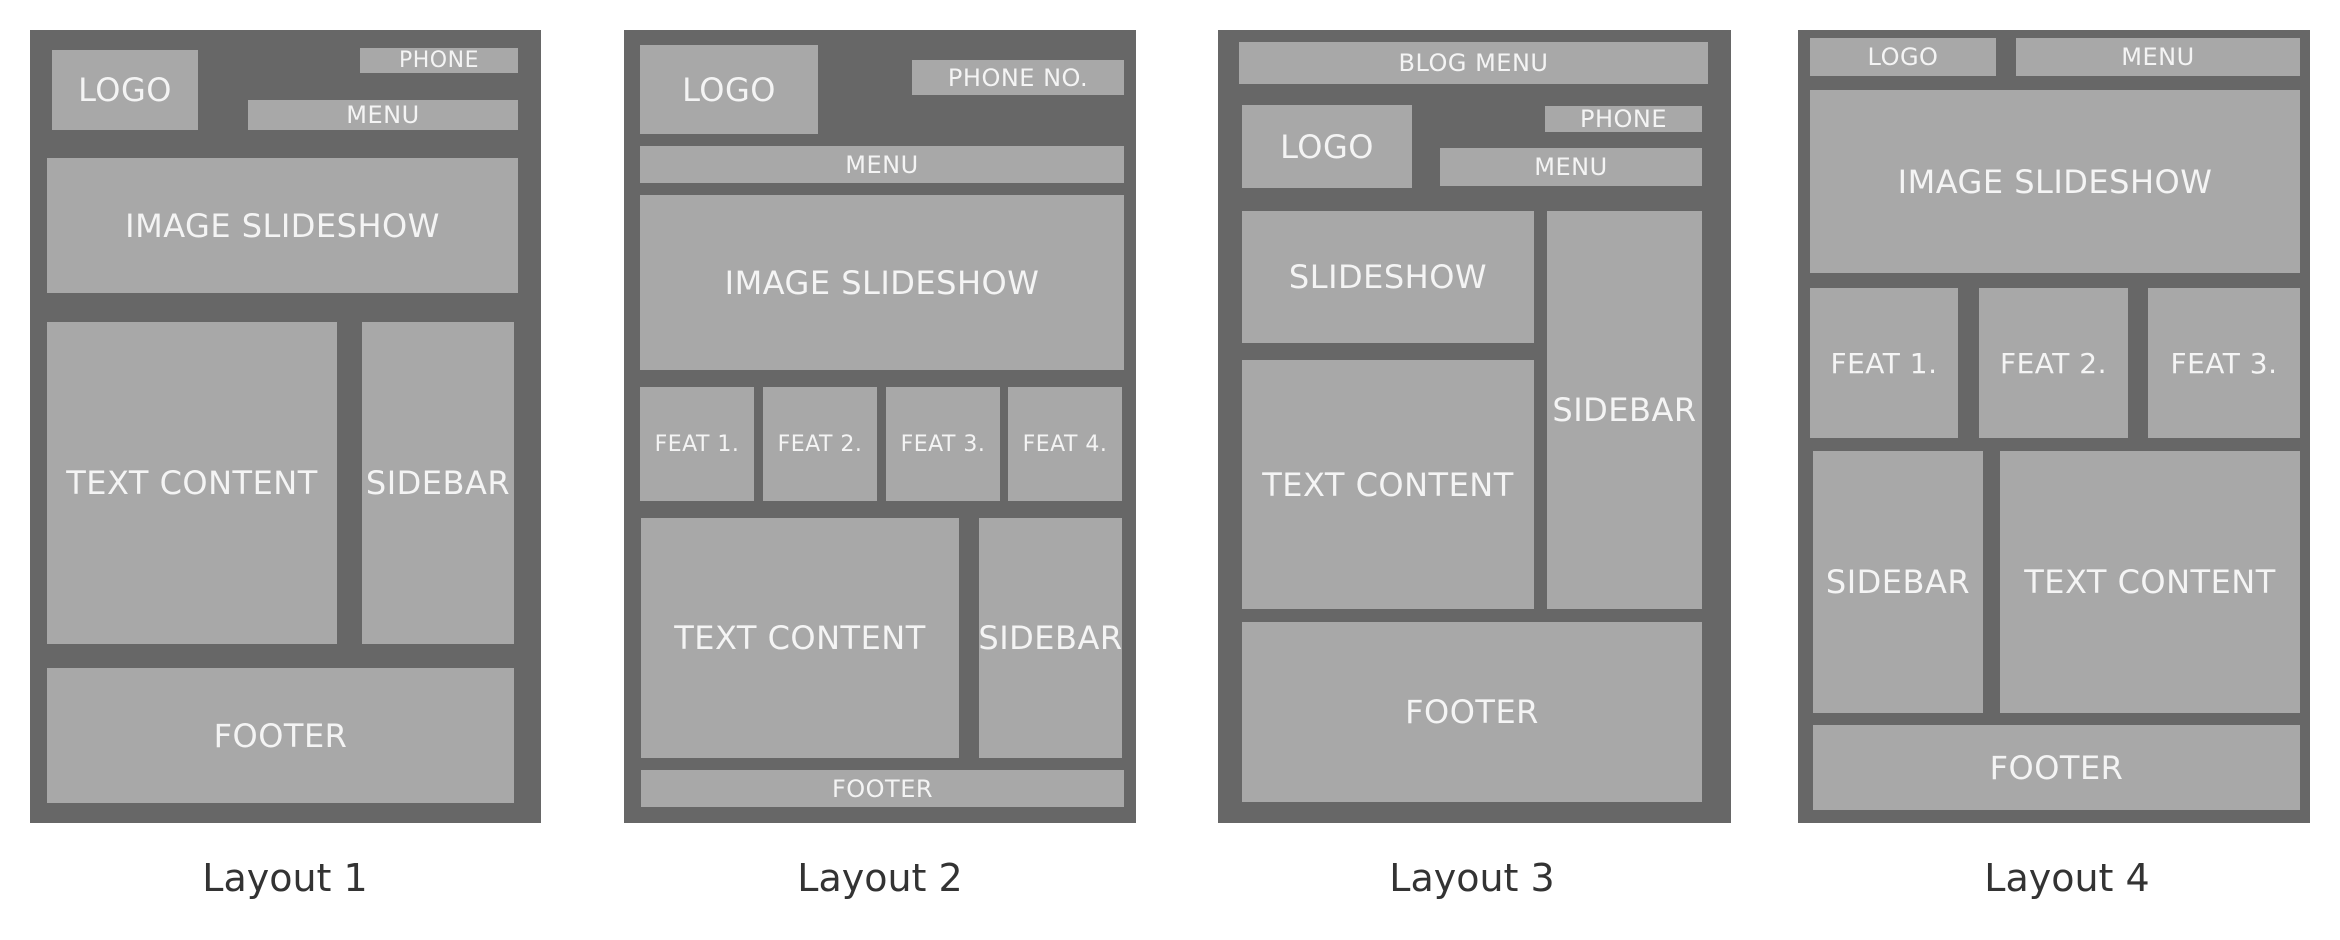 Image resolution: width=2340 pixels, height=940 pixels. What do you see at coordinates (1623, 119) in the screenshot?
I see `layout-3-phone: PHONE` at bounding box center [1623, 119].